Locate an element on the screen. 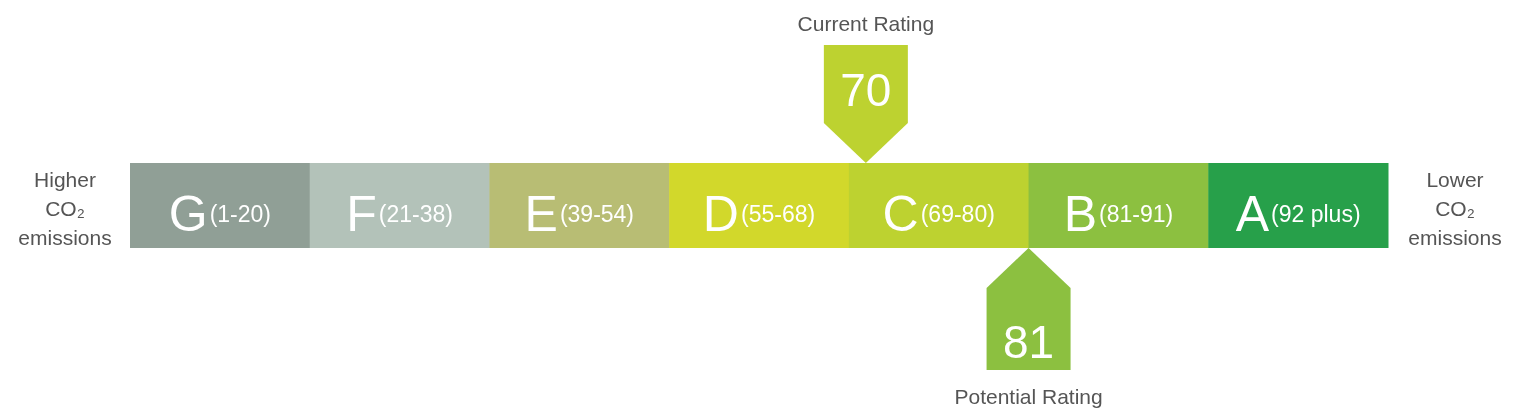  series-label: Current Rating is located at coordinates (866, 23).